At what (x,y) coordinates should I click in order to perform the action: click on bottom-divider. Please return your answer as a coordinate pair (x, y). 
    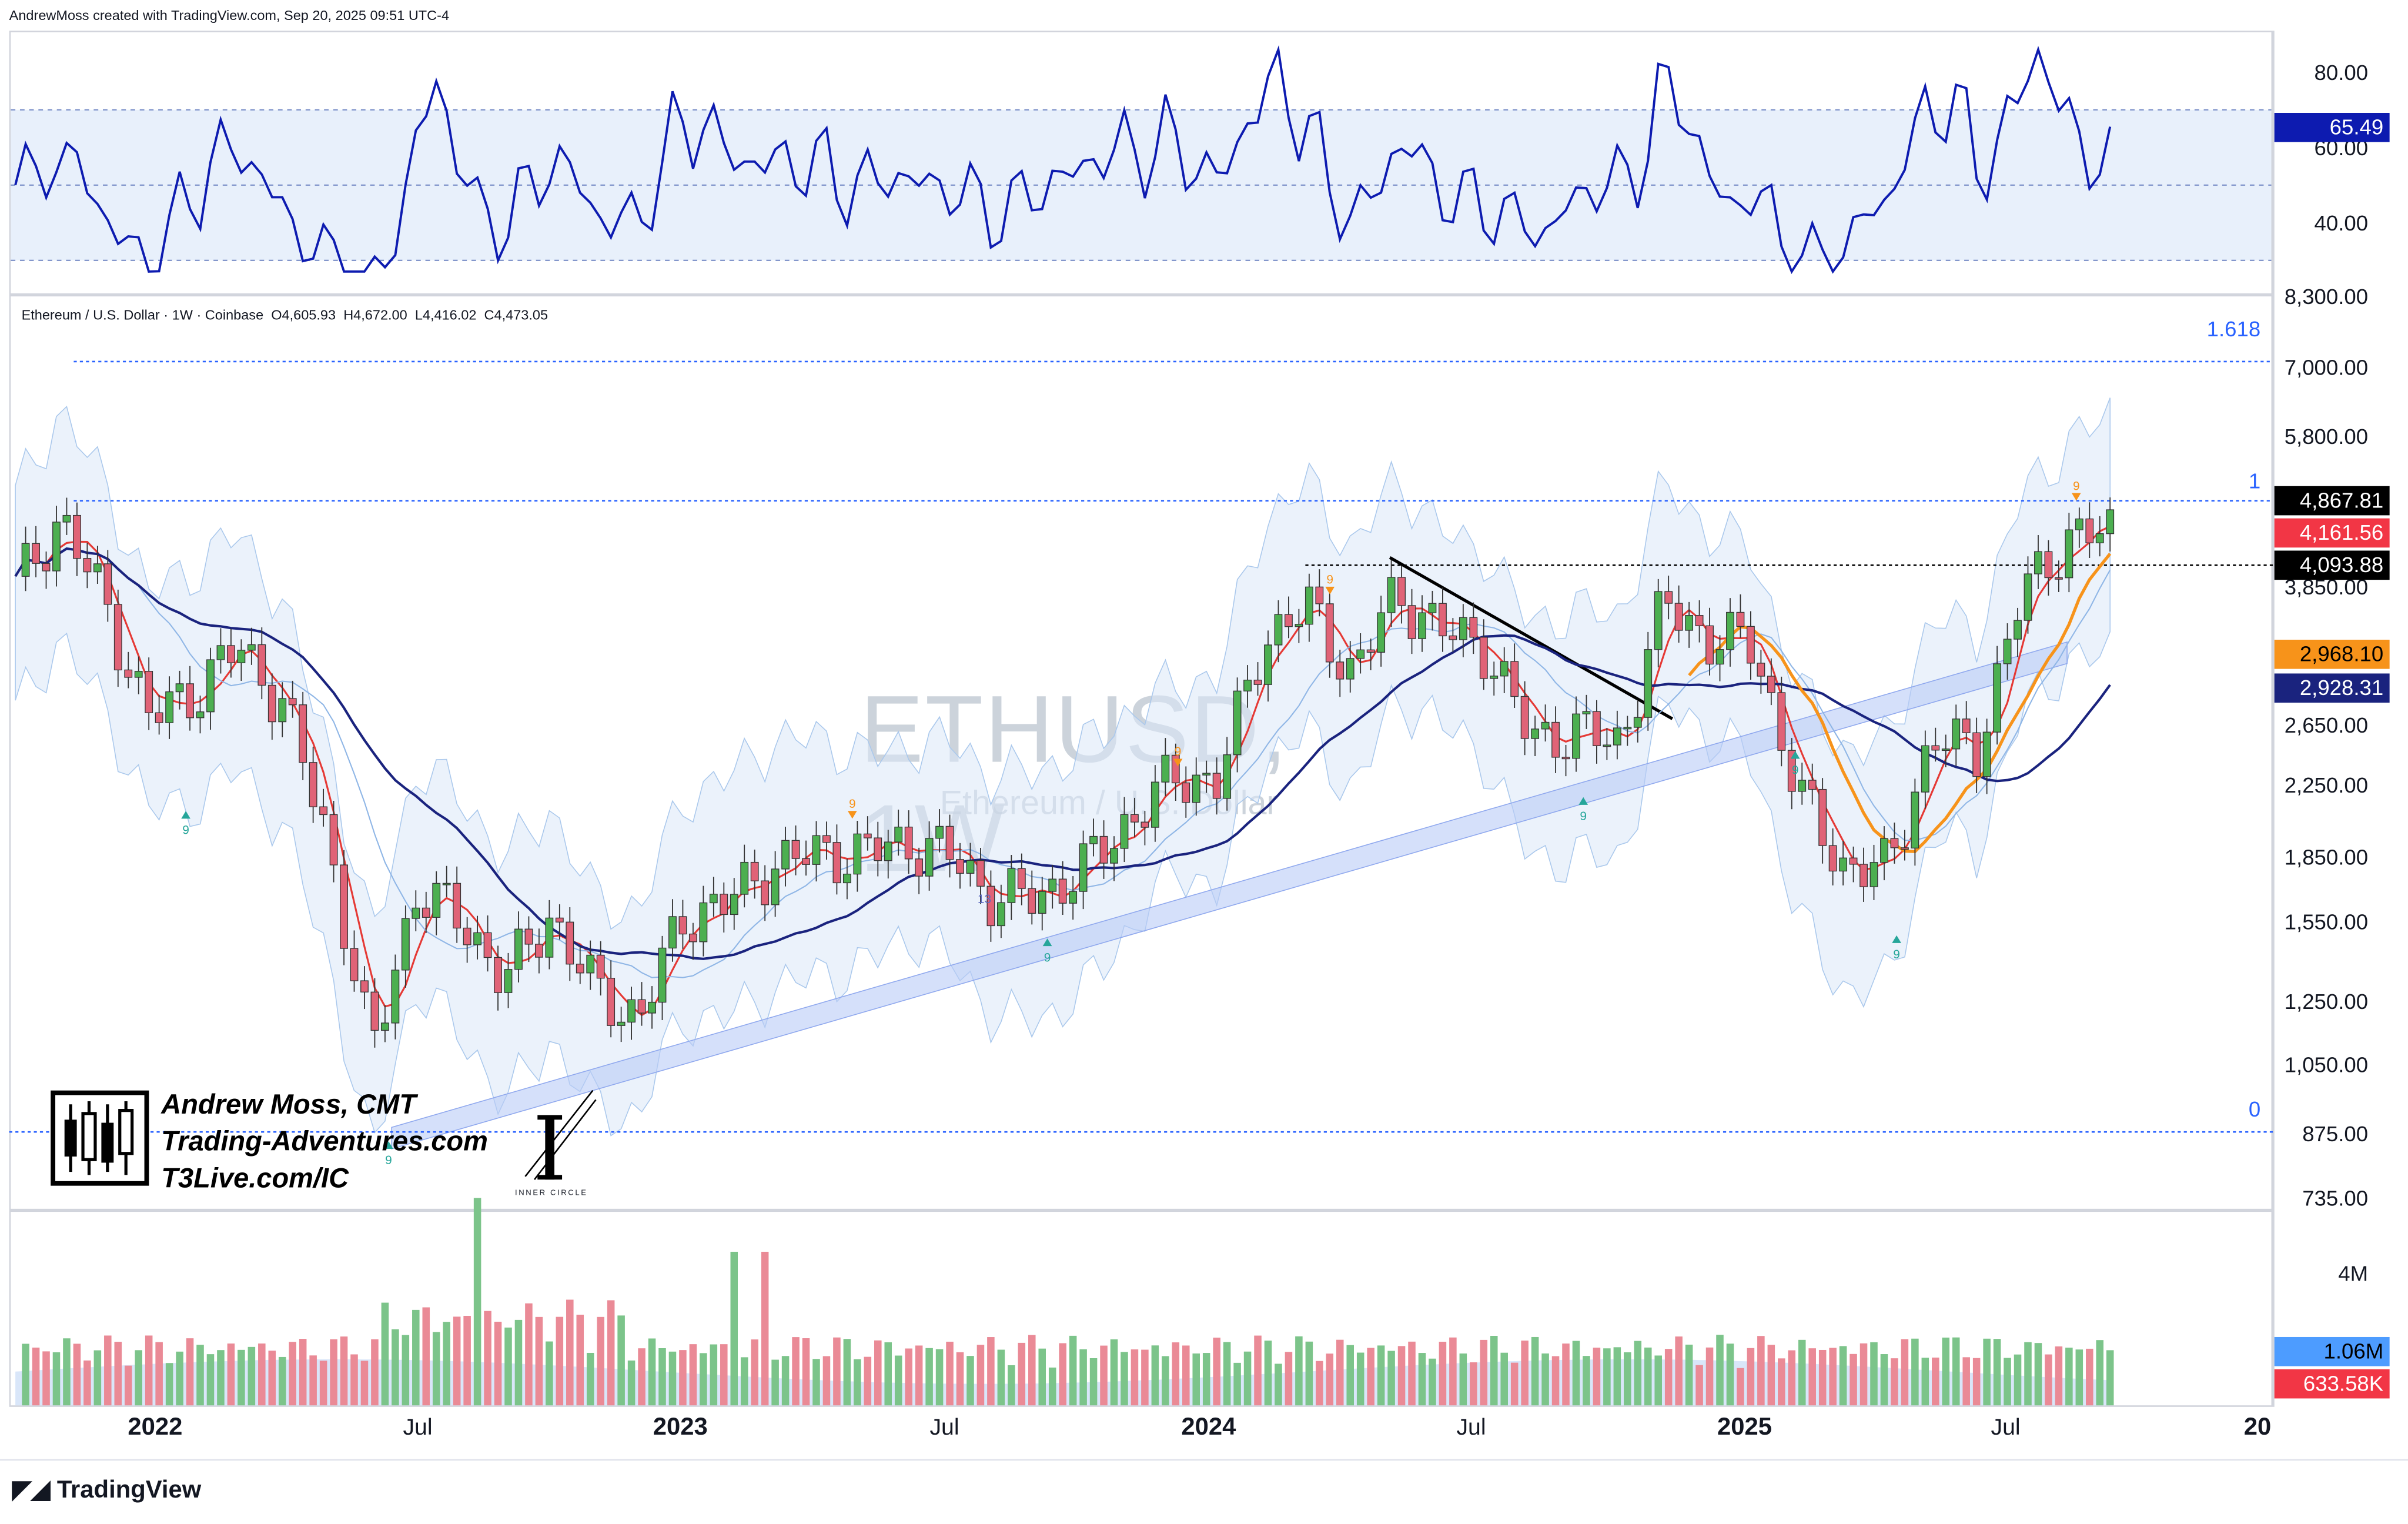
    Looking at the image, I should click on (1204, 1460).